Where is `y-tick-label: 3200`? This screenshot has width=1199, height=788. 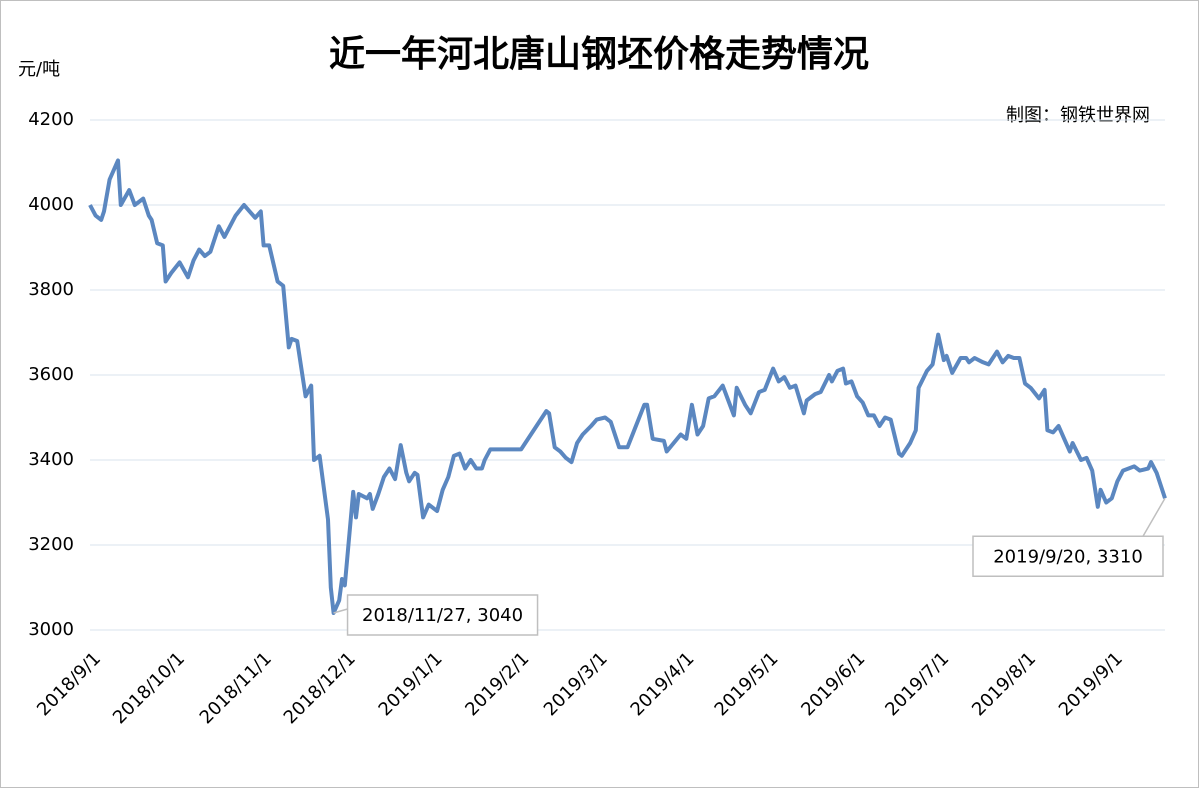
y-tick-label: 3200 is located at coordinates (51, 544).